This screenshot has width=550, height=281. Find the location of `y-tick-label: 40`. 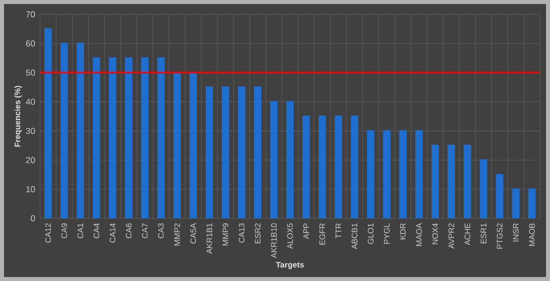

y-tick-label: 40 is located at coordinates (30, 101).